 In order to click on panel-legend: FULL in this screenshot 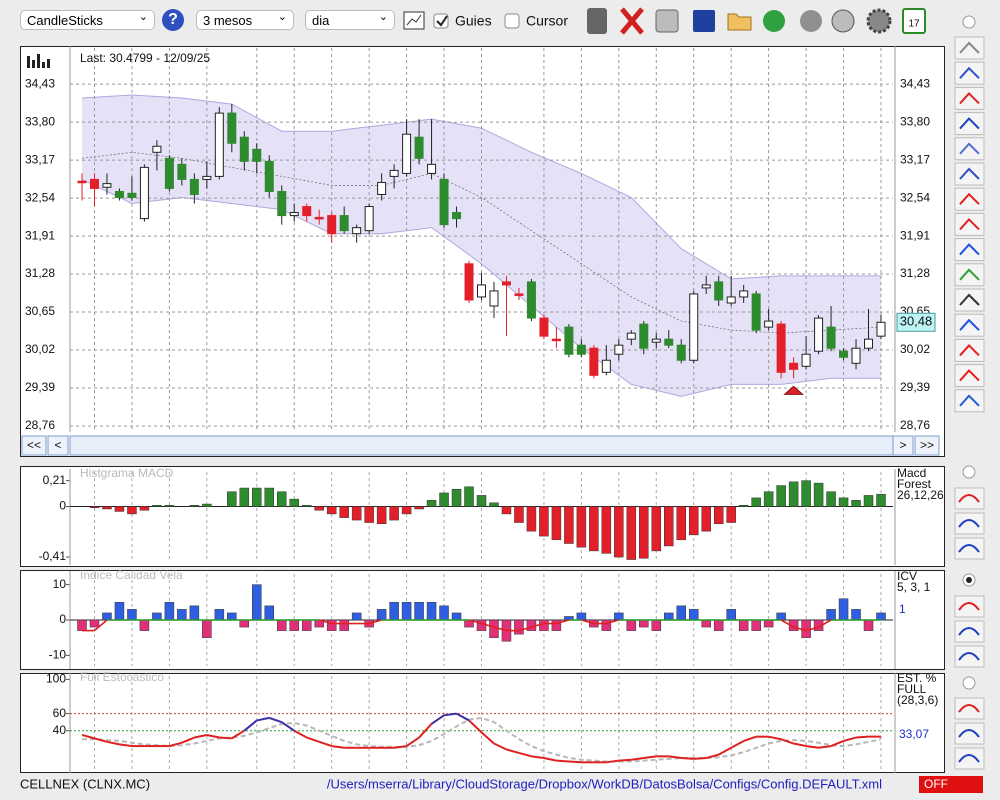, I will do `click(912, 689)`.